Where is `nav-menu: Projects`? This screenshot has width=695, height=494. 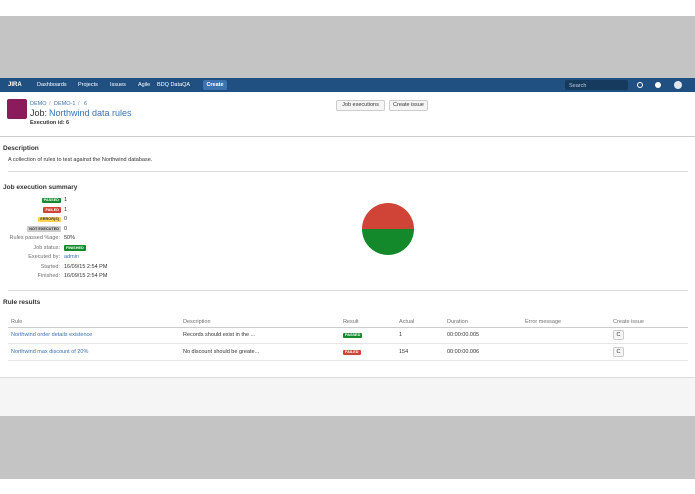
nav-menu: Projects is located at coordinates (88, 85).